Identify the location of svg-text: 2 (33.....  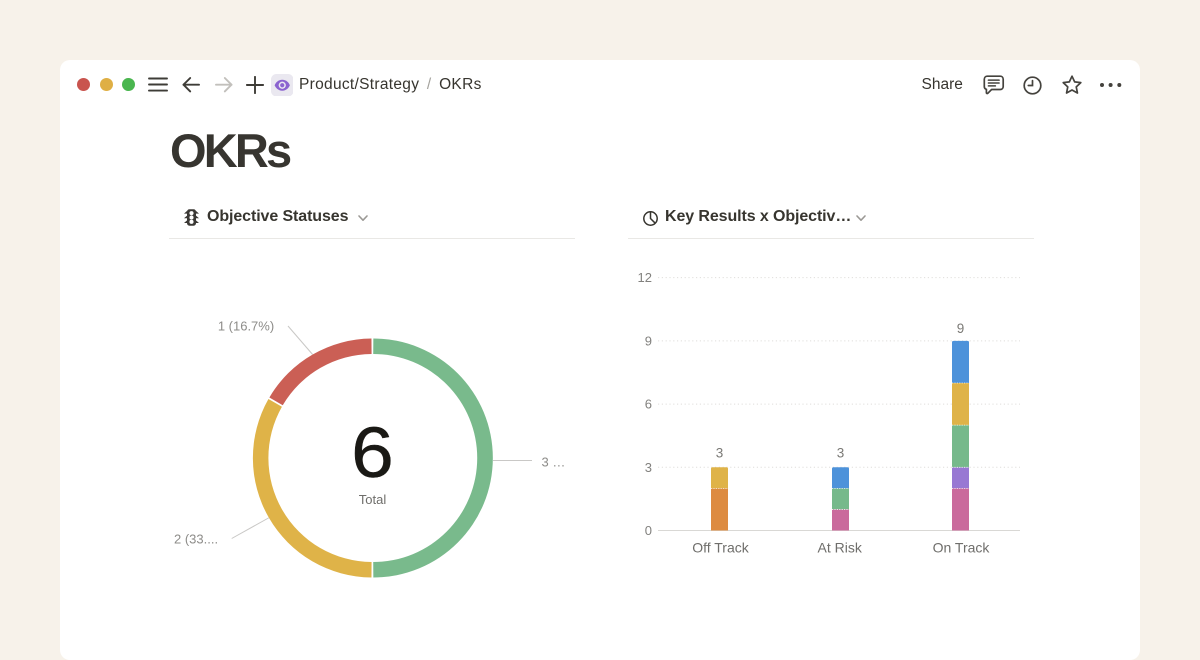
(196, 539).